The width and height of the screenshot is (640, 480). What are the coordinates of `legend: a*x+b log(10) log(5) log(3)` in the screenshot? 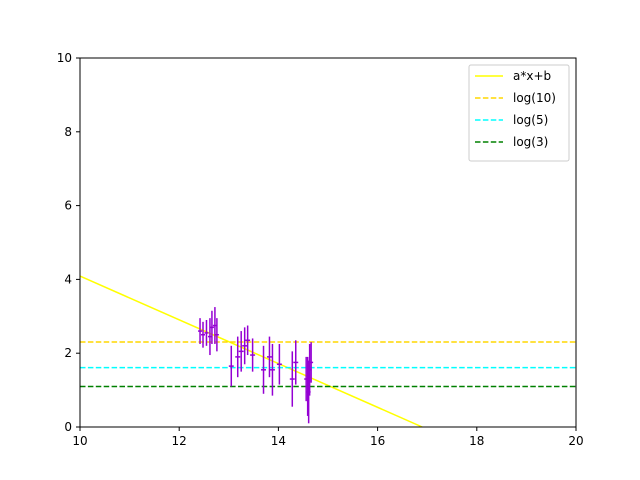 It's located at (519, 113).